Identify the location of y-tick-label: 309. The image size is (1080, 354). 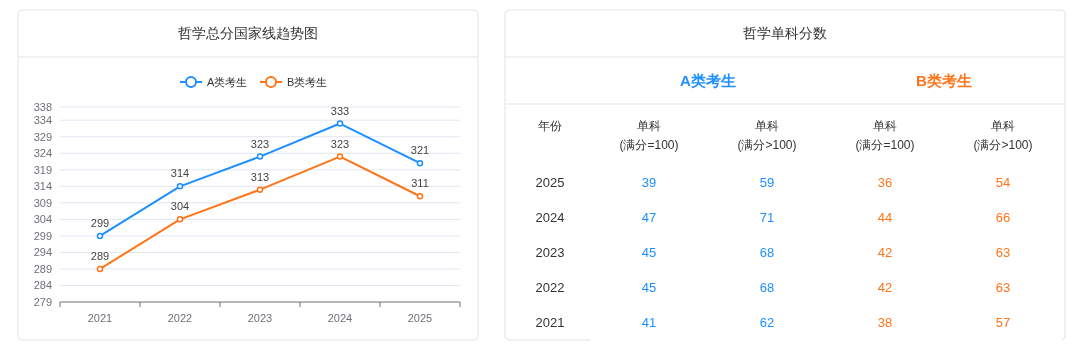
(42, 202).